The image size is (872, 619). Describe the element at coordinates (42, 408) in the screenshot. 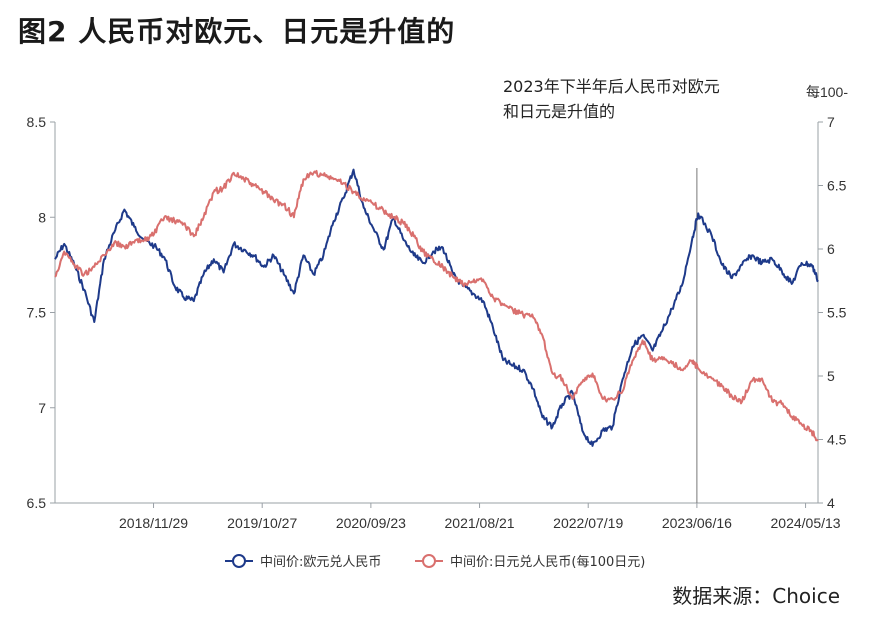

I see `left-tick-label: 7` at that location.